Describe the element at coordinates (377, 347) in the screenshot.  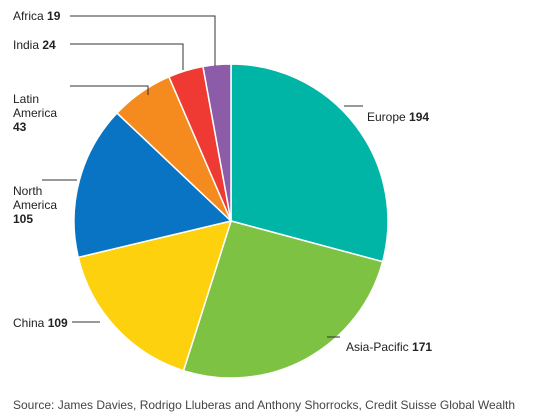
I see `label-asia-pacific-name: Asia-Pacific` at that location.